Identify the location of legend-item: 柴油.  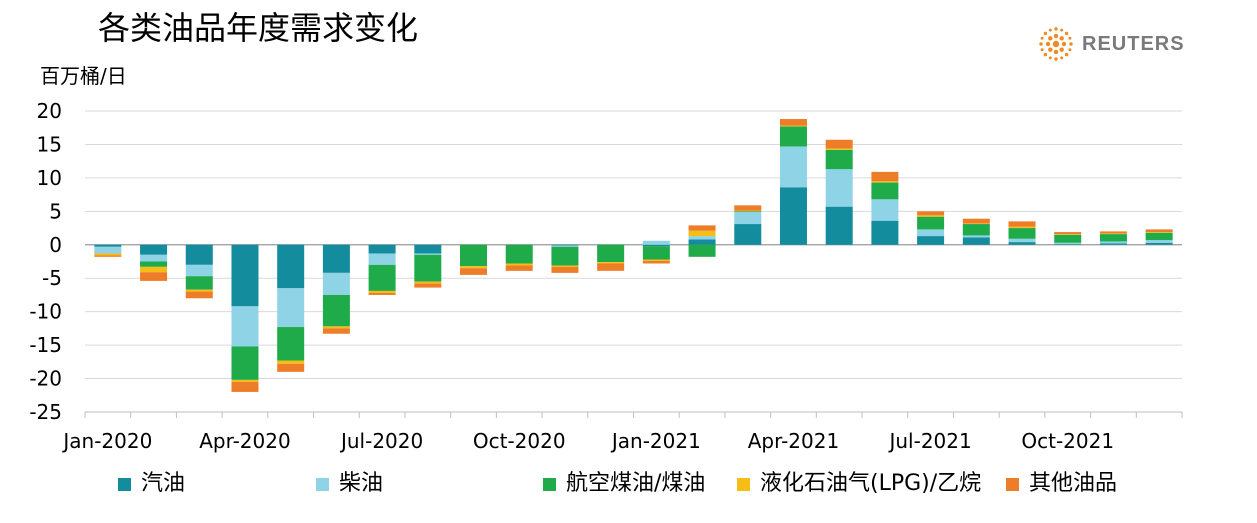
(349, 484).